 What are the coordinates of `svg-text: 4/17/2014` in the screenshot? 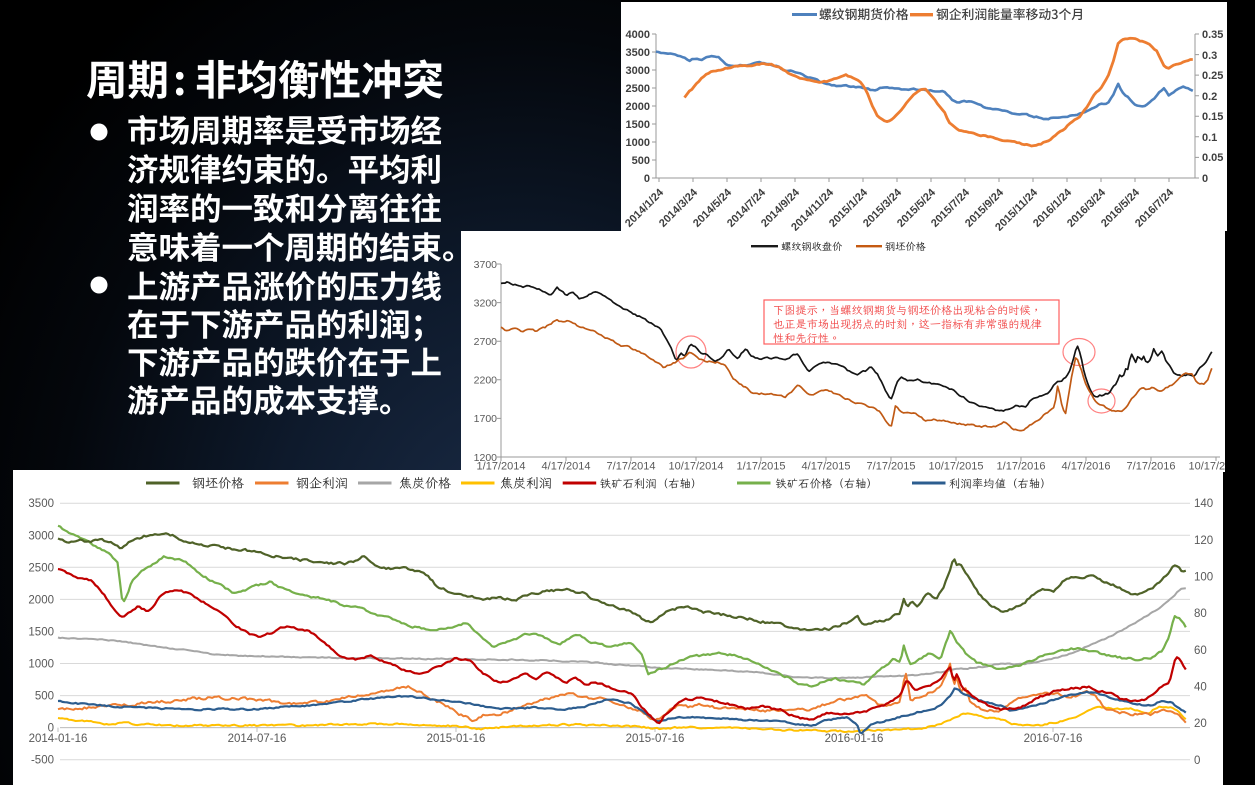 It's located at (566, 467).